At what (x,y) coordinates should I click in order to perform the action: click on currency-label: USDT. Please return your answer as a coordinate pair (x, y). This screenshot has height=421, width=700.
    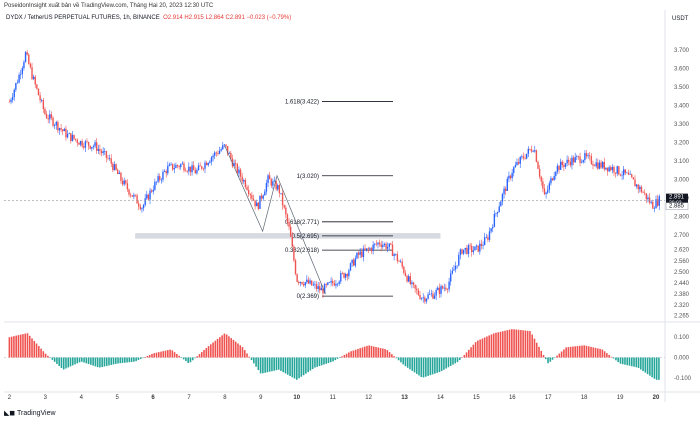
    Looking at the image, I should click on (680, 19).